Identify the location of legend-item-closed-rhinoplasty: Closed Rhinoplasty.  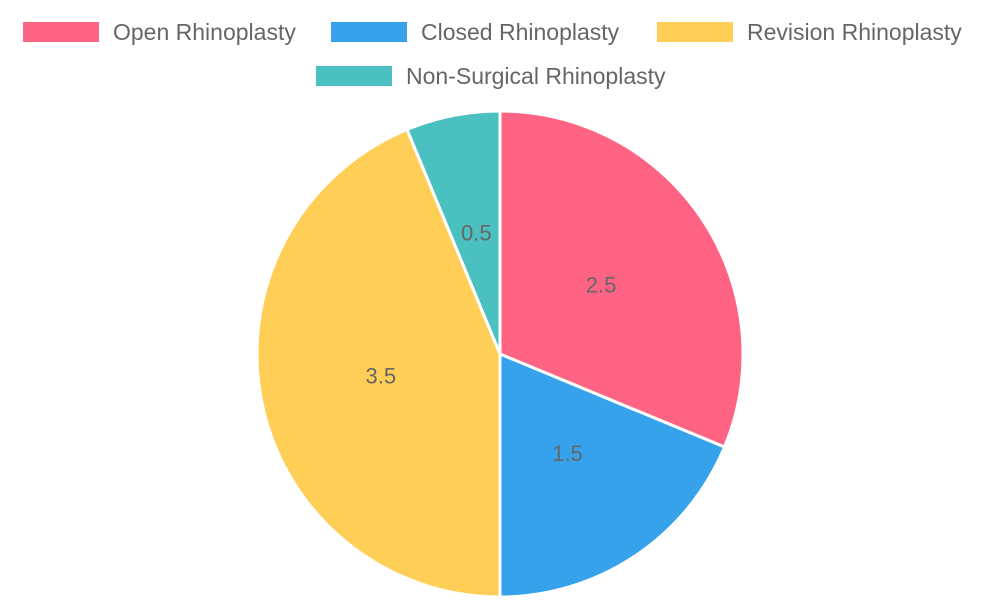
(475, 31).